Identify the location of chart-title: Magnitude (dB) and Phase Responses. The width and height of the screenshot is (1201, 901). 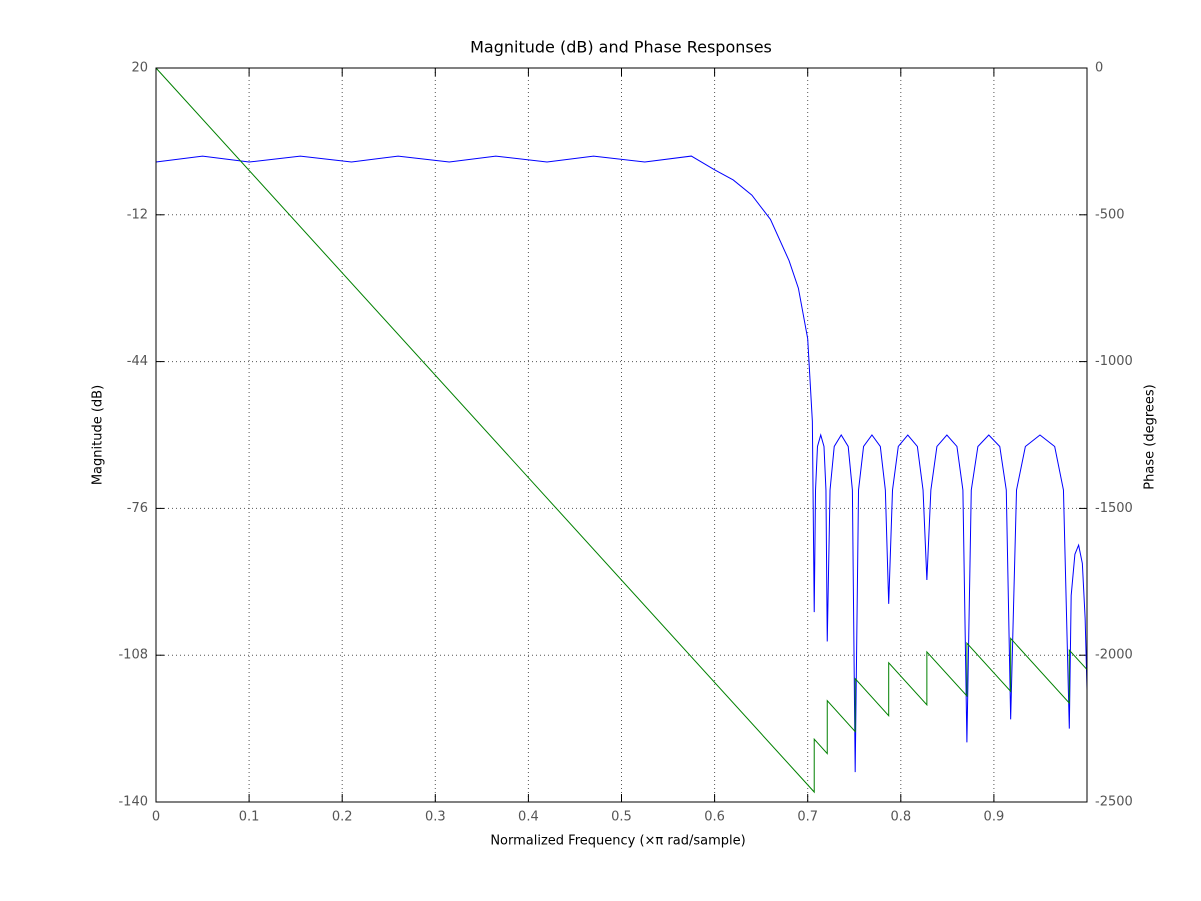
(621, 47).